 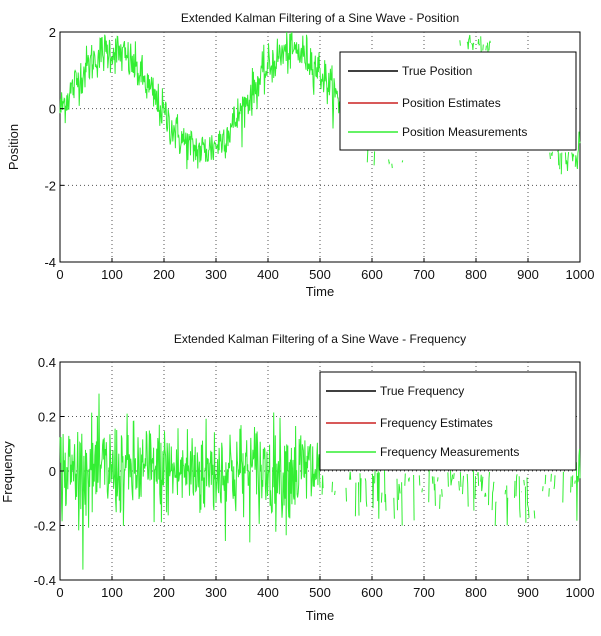 What do you see at coordinates (13, 147) in the screenshot?
I see `position-y-label: Position` at bounding box center [13, 147].